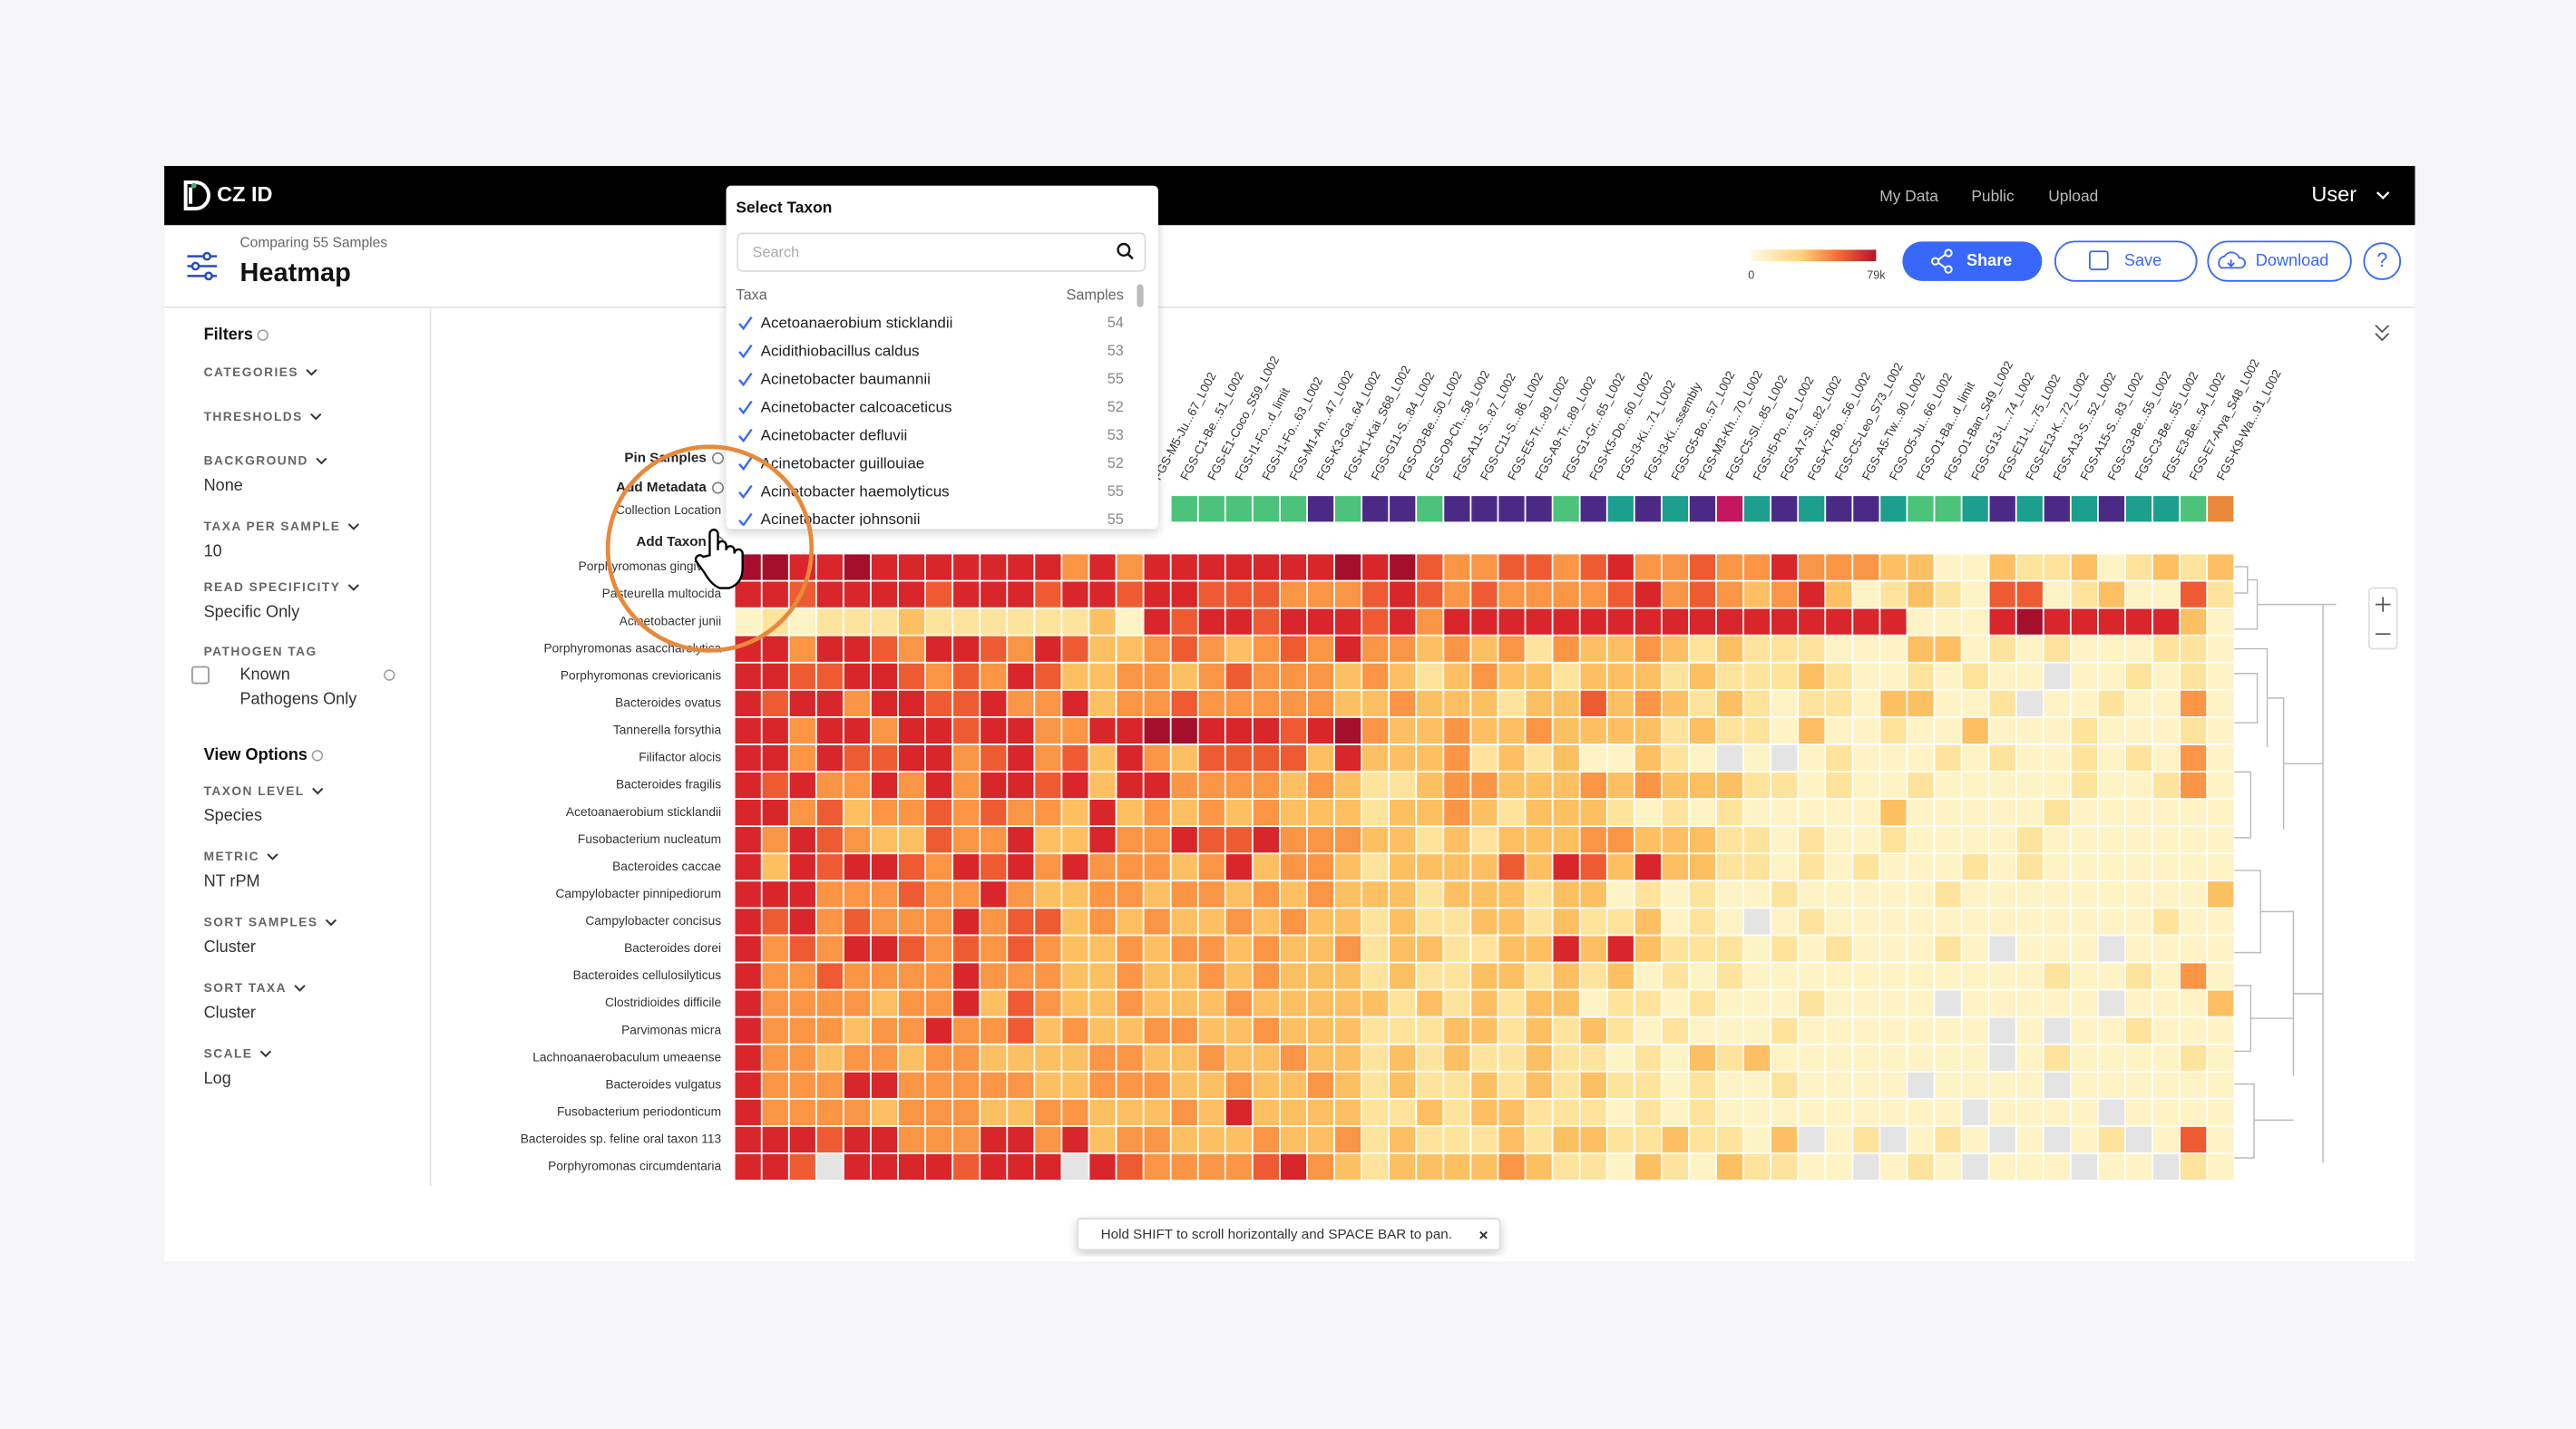  I want to click on search-box, so click(942, 252).